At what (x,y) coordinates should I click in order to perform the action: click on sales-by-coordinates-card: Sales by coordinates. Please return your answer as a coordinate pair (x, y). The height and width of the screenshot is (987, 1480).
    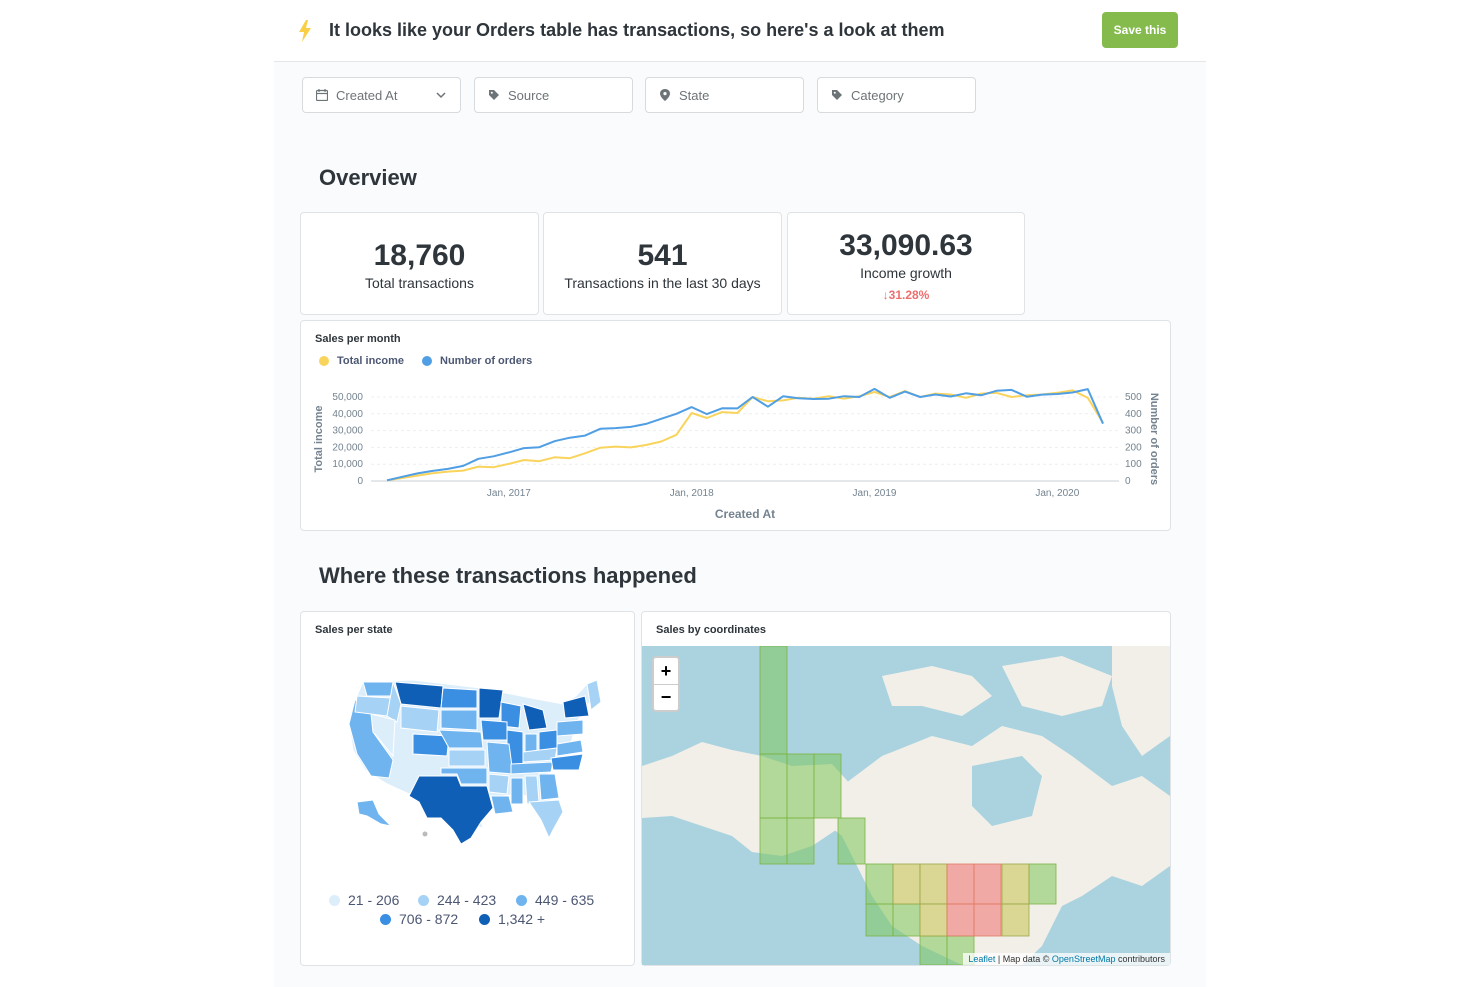
    Looking at the image, I should click on (906, 788).